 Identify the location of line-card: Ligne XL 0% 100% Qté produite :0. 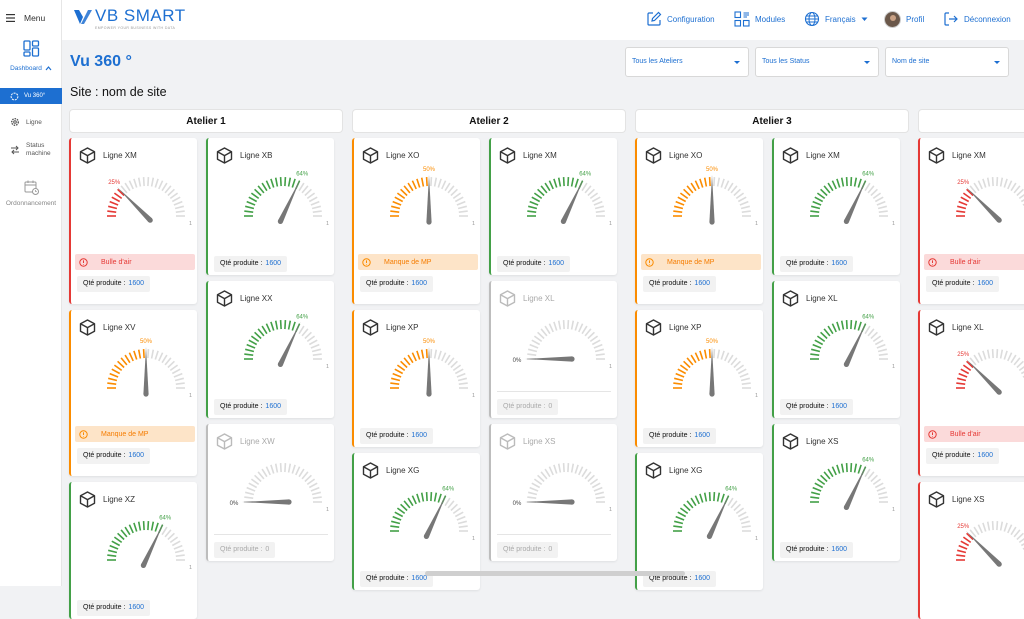
(556, 349).